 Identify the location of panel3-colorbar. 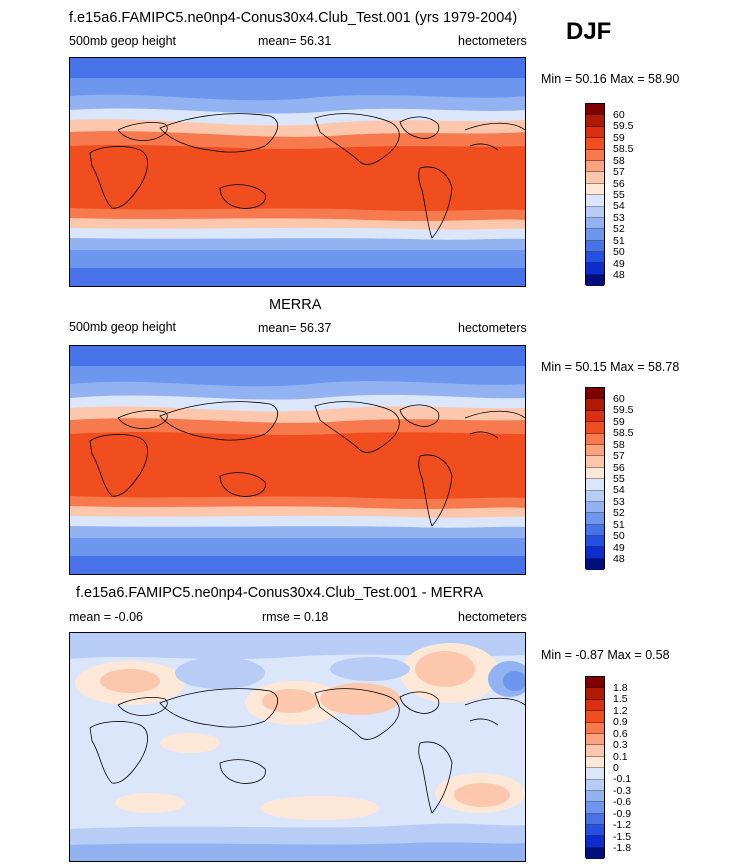
(595, 768).